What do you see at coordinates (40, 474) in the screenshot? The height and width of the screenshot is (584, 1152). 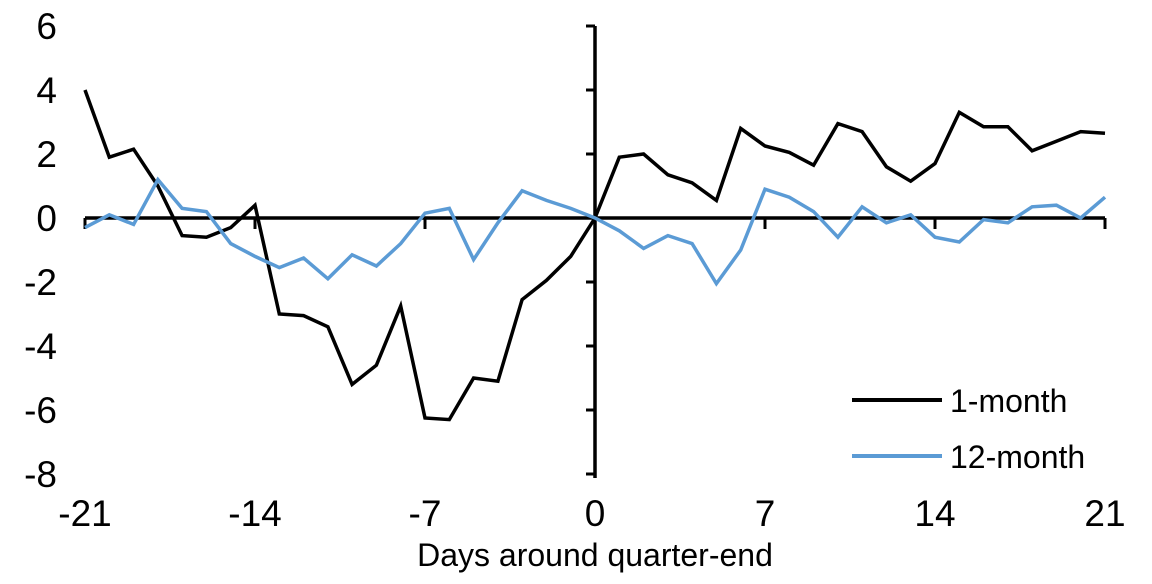 I see `y-tick-label: -8` at bounding box center [40, 474].